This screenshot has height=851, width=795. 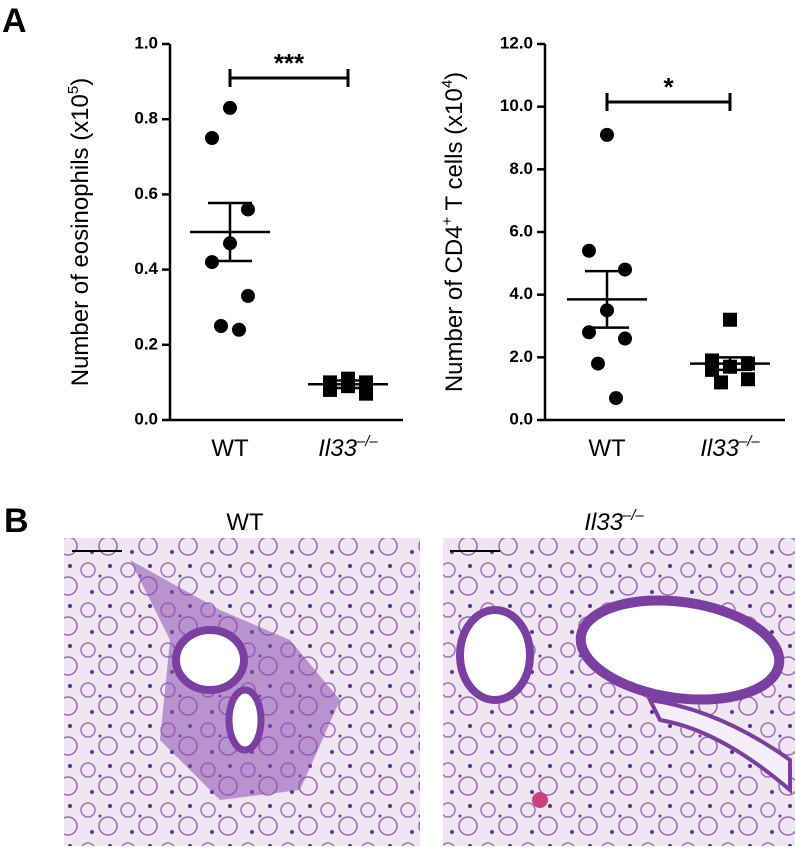 I want to click on y-tick-label: 12.0, so click(x=516, y=42).